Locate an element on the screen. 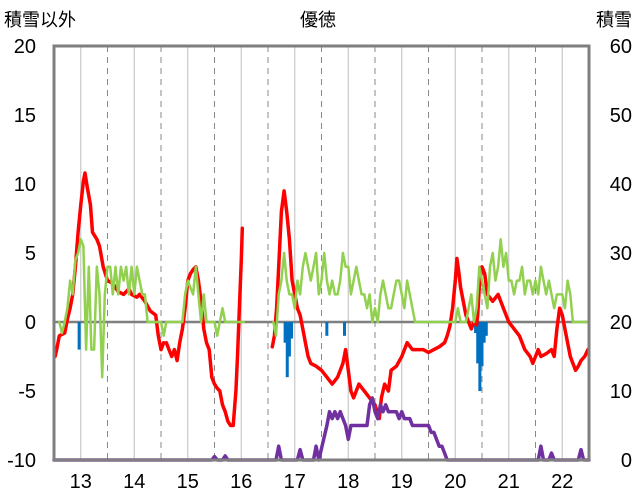 This screenshot has width=636, height=501. y-left-tick-label: 10 is located at coordinates (25, 185).